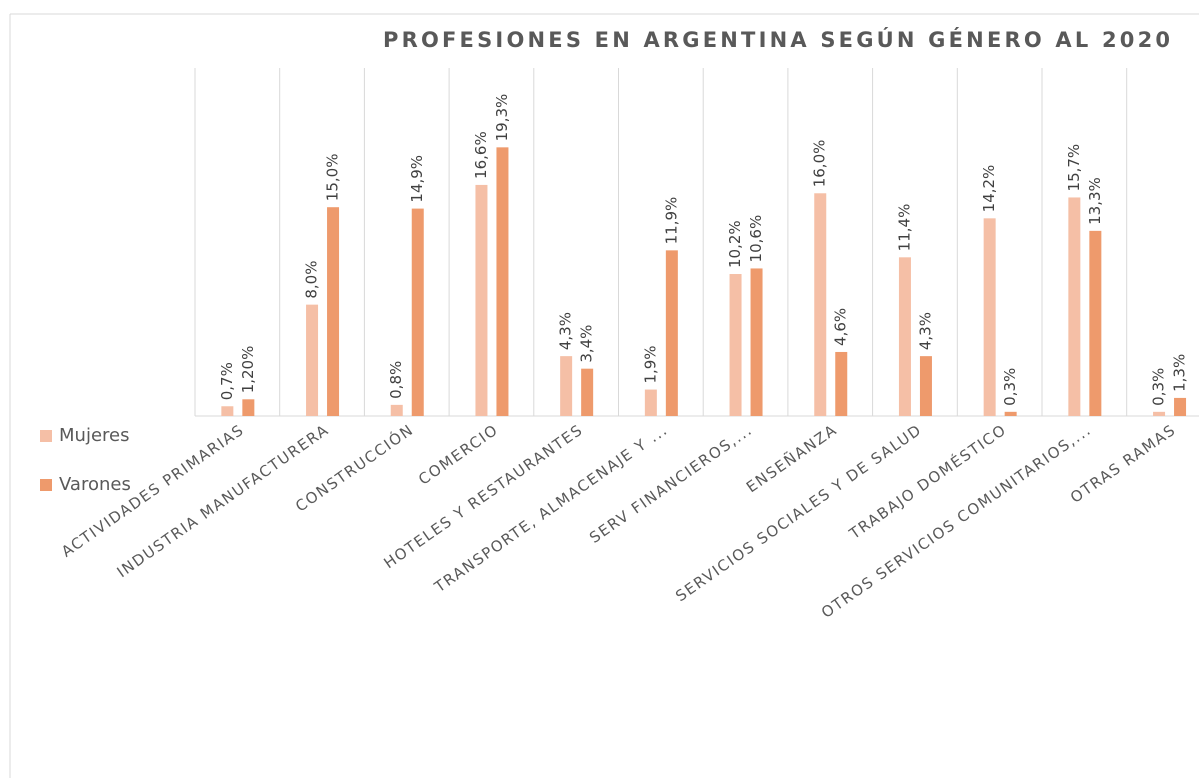 The width and height of the screenshot is (1199, 778). What do you see at coordinates (989, 189) in the screenshot?
I see `data-label: 14,2%` at bounding box center [989, 189].